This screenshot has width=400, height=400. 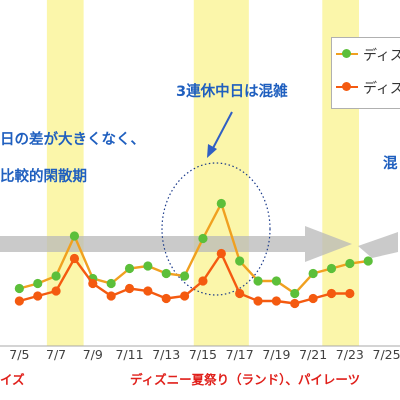 I want to click on x-tick-label: 7/23, so click(x=350, y=354).